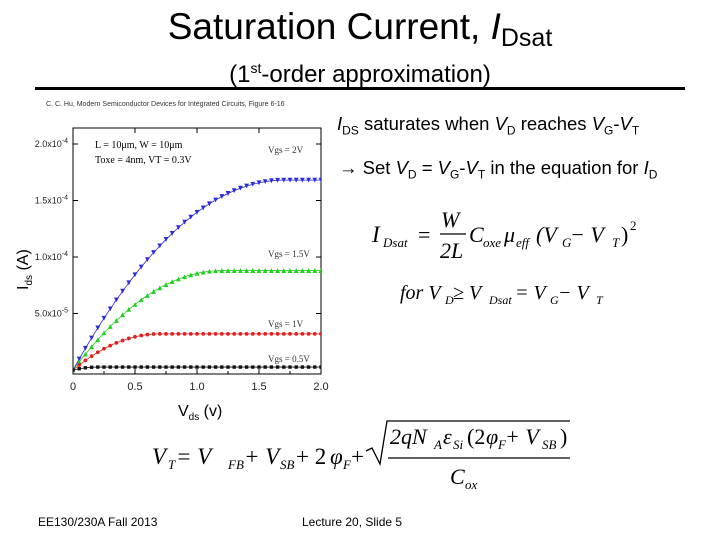 The height and width of the screenshot is (540, 720). I want to click on eq3-phi: φ, so click(336, 456).